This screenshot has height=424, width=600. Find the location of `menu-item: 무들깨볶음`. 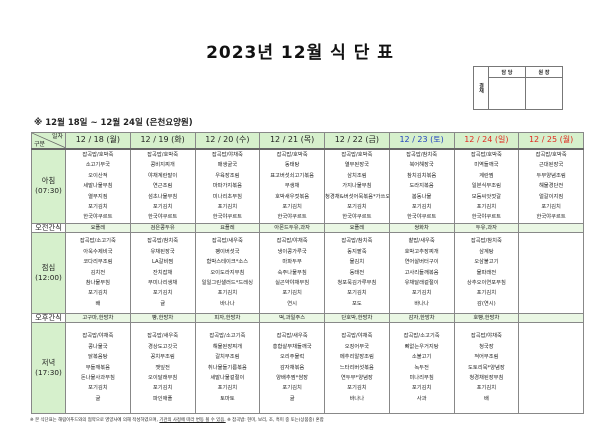

menu-item: 무들깨볶음 is located at coordinates (98, 367).